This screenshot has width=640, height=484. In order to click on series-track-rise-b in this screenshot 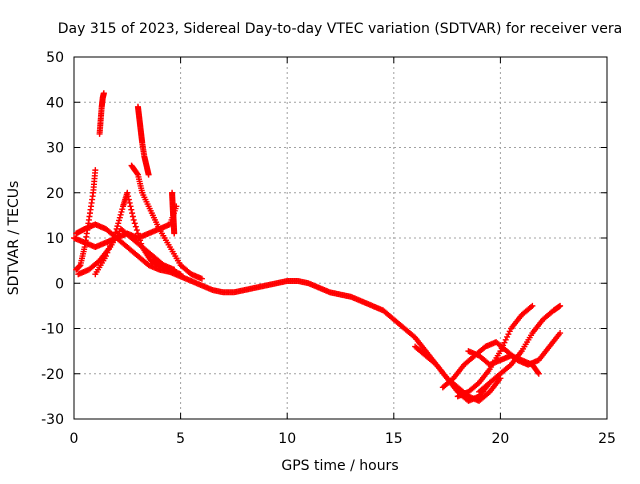, I will do `click(520, 348)`.